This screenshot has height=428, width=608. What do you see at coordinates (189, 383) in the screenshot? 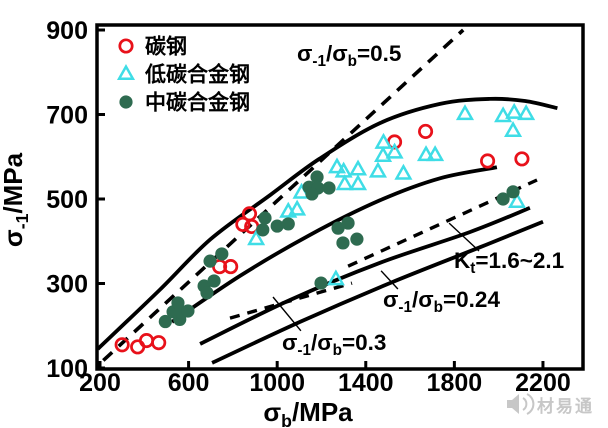
I see `x-tick-label: 600` at bounding box center [189, 383].